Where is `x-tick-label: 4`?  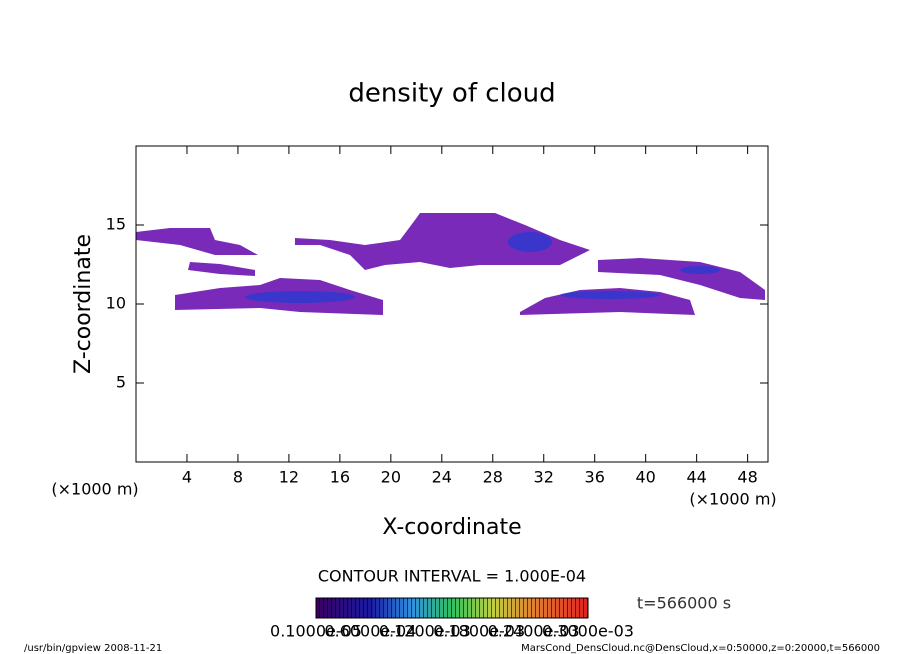 x-tick-label: 4 is located at coordinates (187, 477).